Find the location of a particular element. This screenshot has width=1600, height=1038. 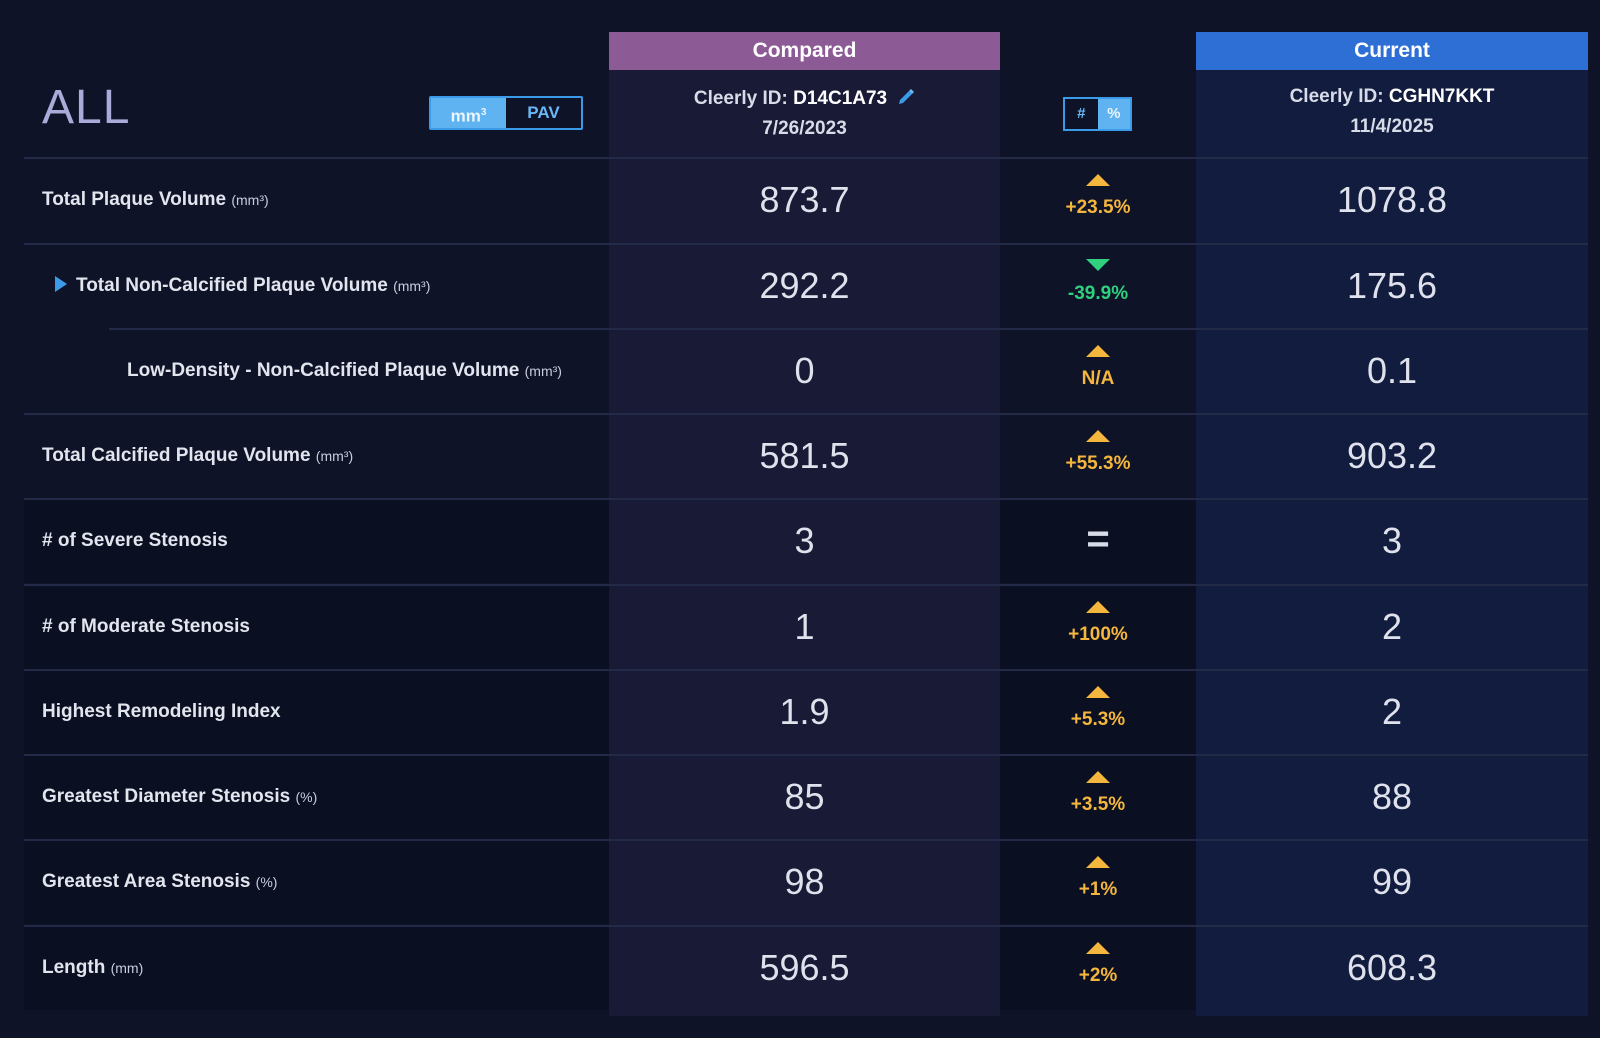

row-label: Total Non-Calcified Plaque Volume is located at coordinates (232, 285).